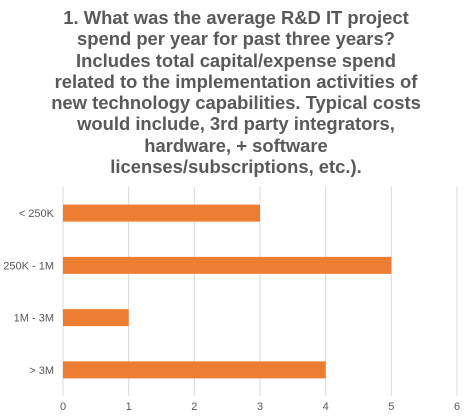 The width and height of the screenshot is (472, 419). What do you see at coordinates (236, 167) in the screenshot?
I see `chart-title-line: licenses/subscriptions, etc.).` at bounding box center [236, 167].